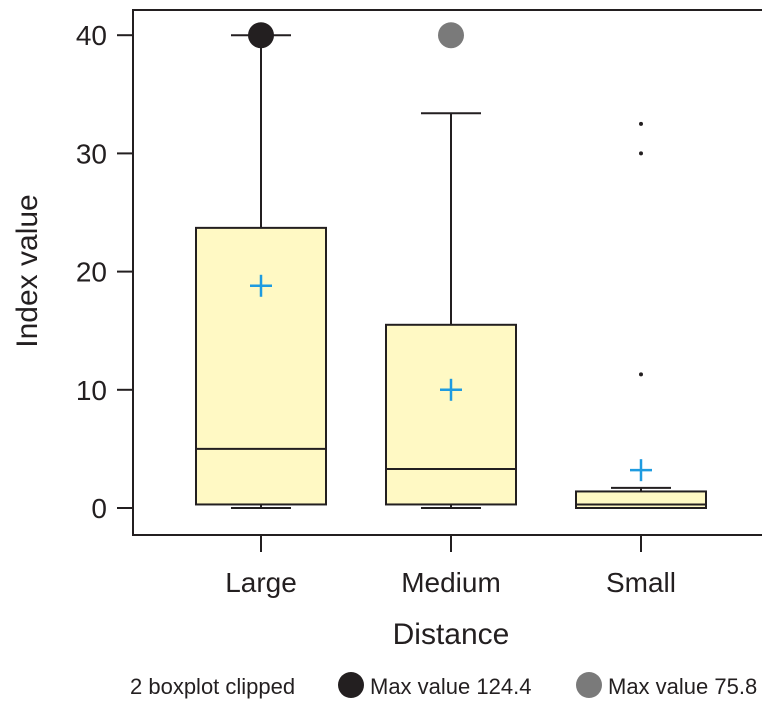 This screenshot has width=762, height=702. Describe the element at coordinates (641, 315) in the screenshot. I see `box-group-small` at that location.